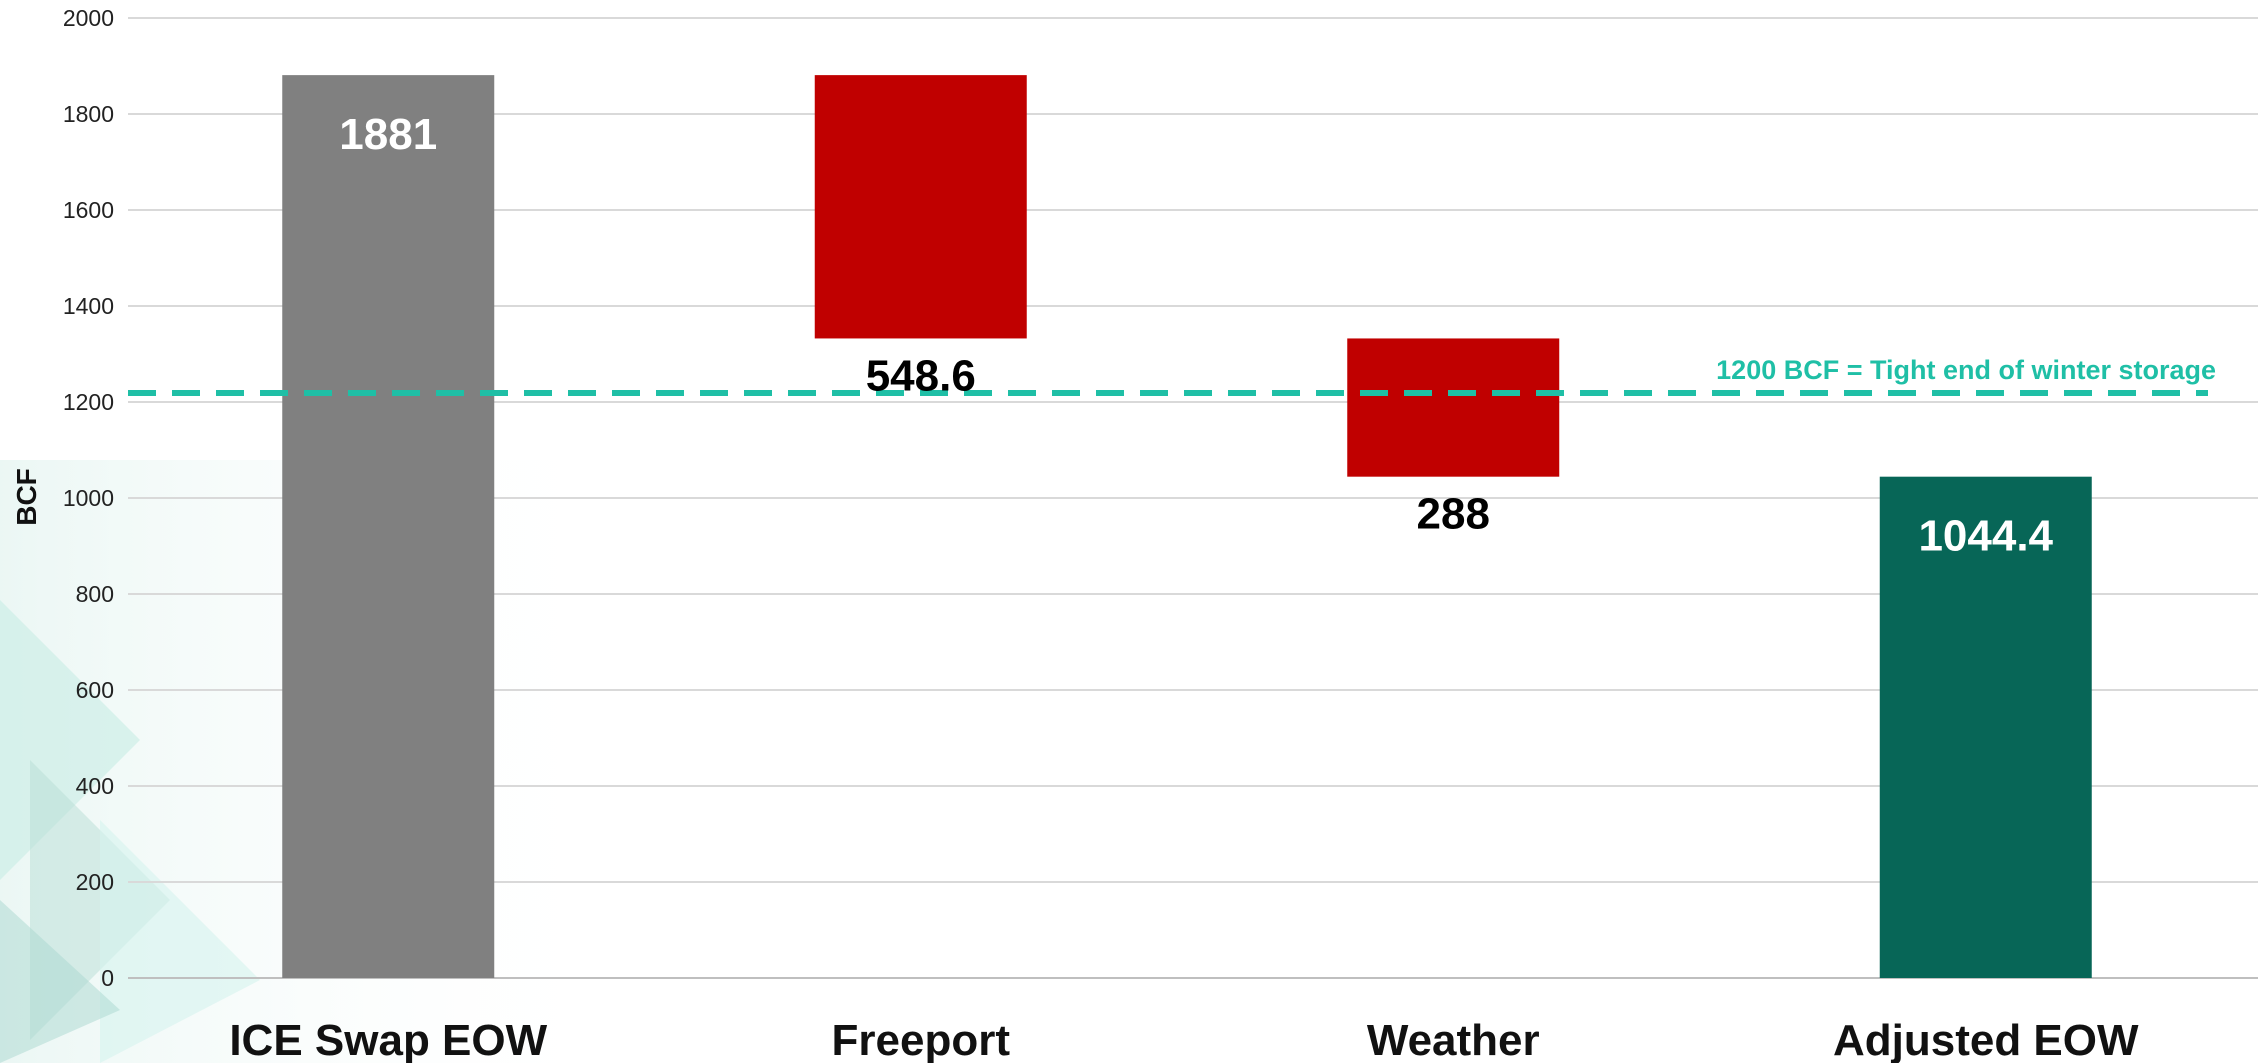  I want to click on bar-freeport, so click(920, 207).